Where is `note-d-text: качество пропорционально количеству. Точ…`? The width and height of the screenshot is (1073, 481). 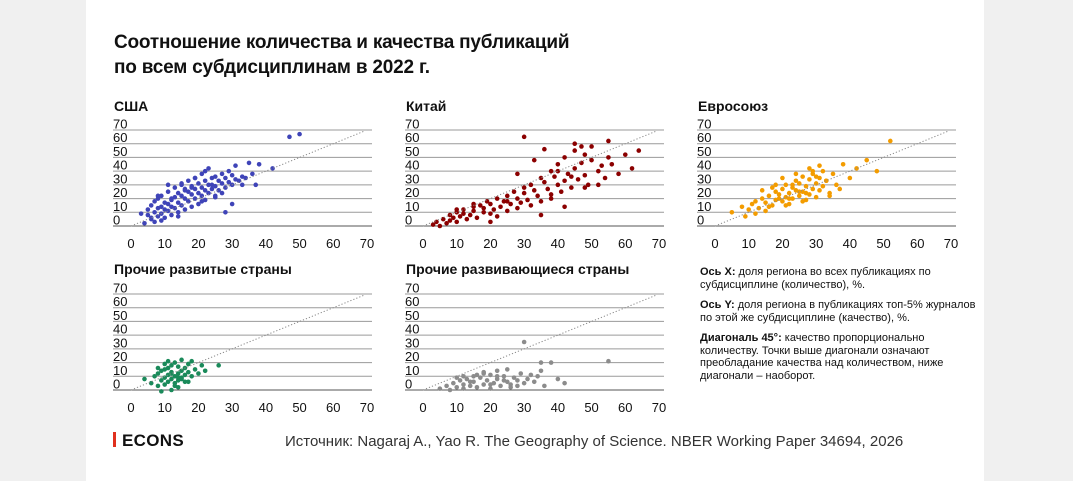 note-d-text: качество пропорционально количеству. Точ… is located at coordinates (822, 357).